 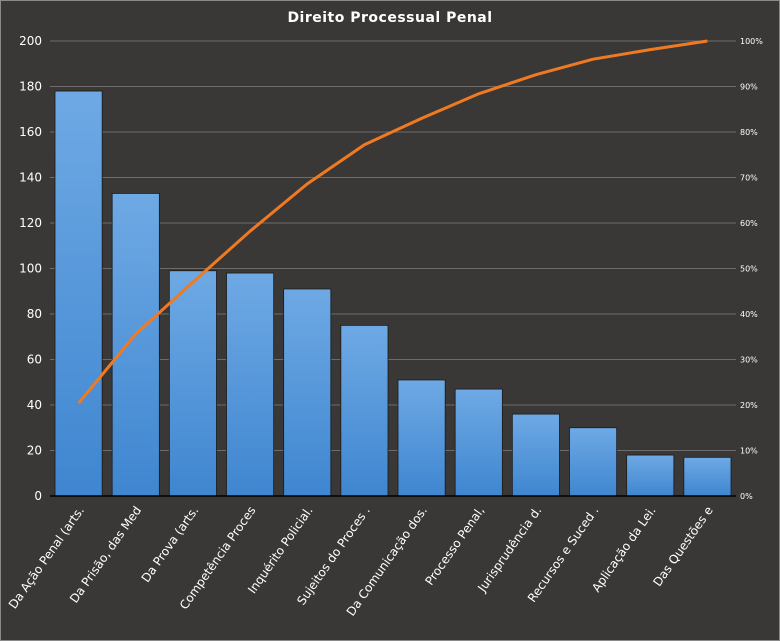 What do you see at coordinates (30, 223) in the screenshot?
I see `y-tick-label: 120` at bounding box center [30, 223].